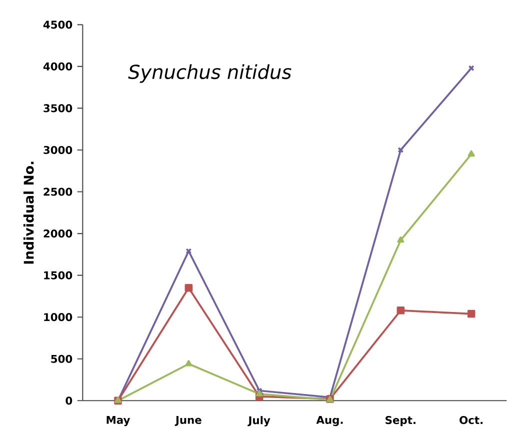 This screenshot has width=518, height=438. Describe the element at coordinates (401, 421) in the screenshot. I see `x-tick-label: Sept.` at that location.